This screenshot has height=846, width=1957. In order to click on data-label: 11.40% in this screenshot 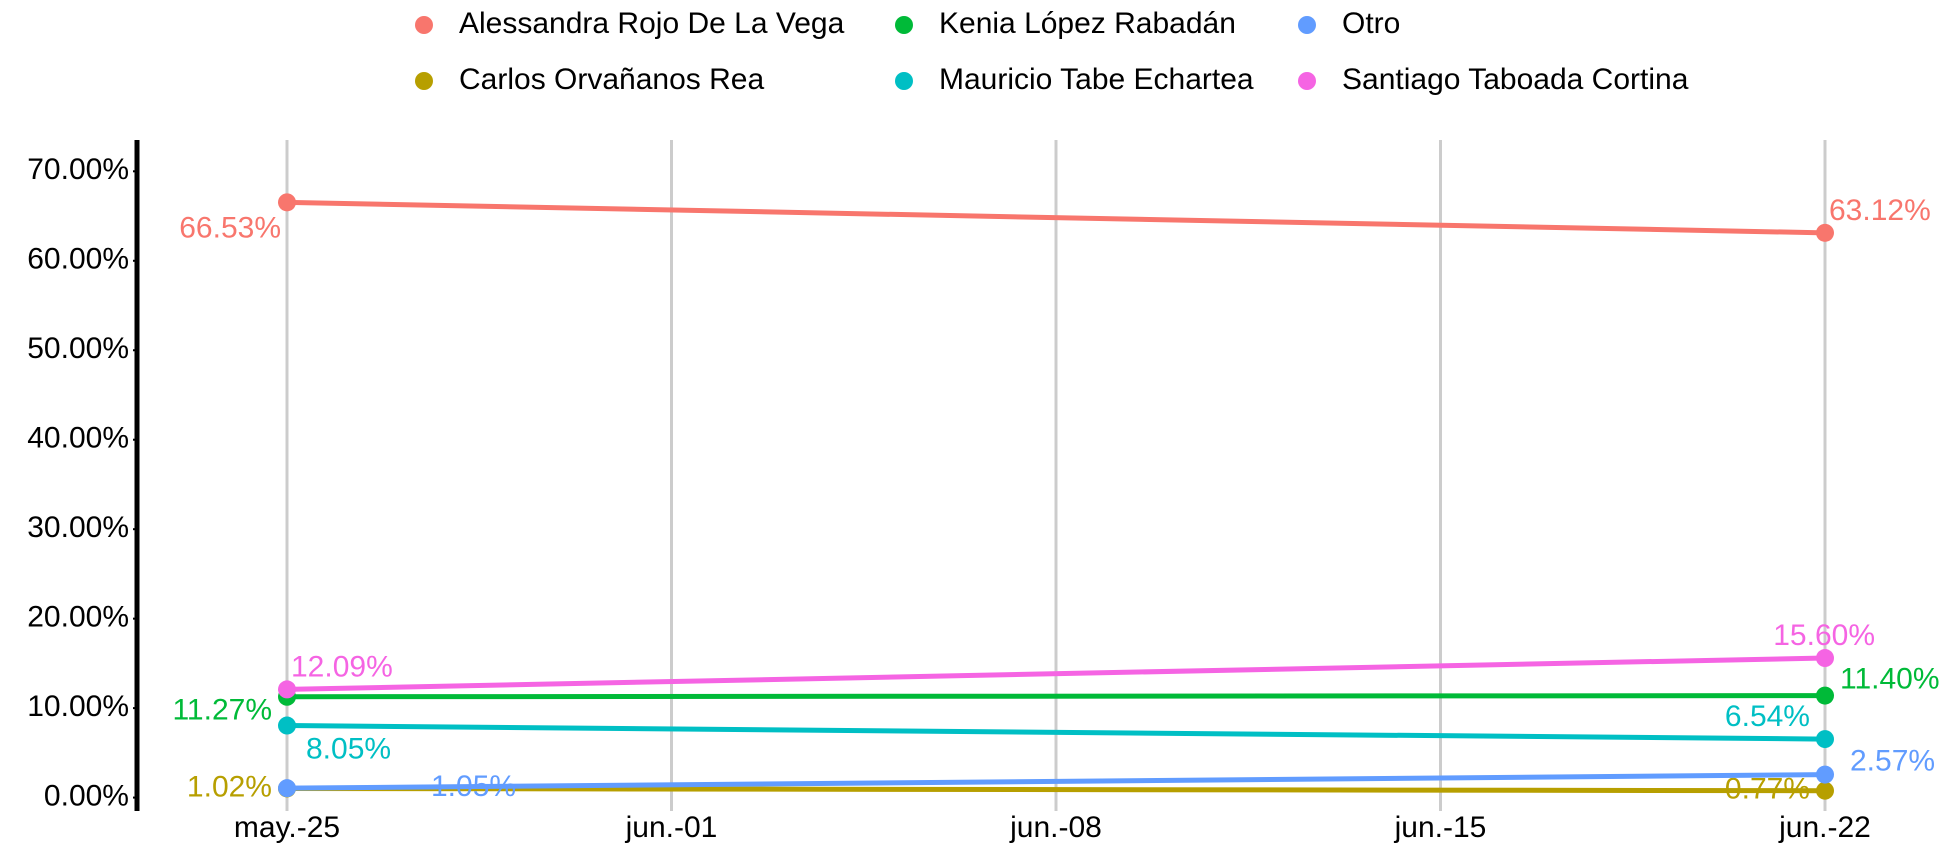, I will do `click(1890, 679)`.